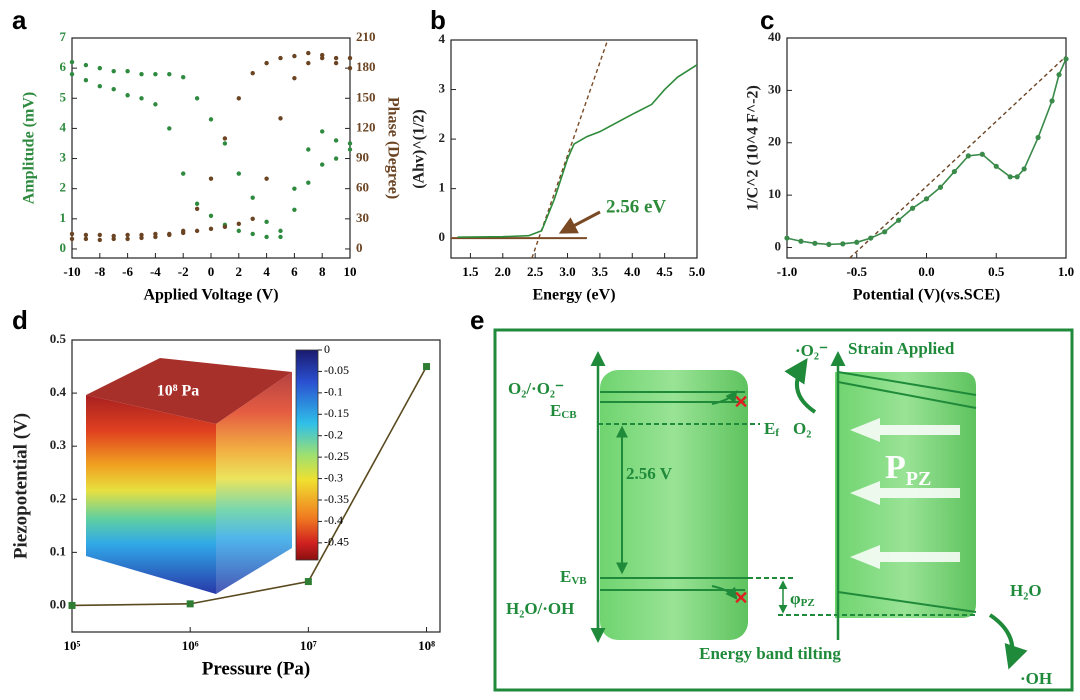 Image resolution: width=1080 pixels, height=700 pixels. I want to click on redox-top: O₂/·O₂⁻, so click(536, 388).